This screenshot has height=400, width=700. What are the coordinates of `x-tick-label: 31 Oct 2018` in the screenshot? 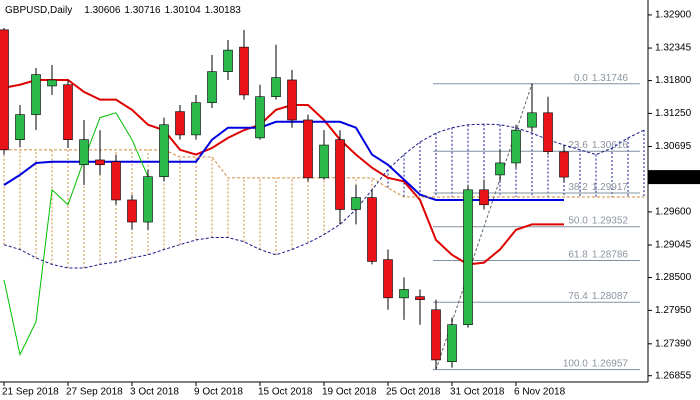 It's located at (477, 392).